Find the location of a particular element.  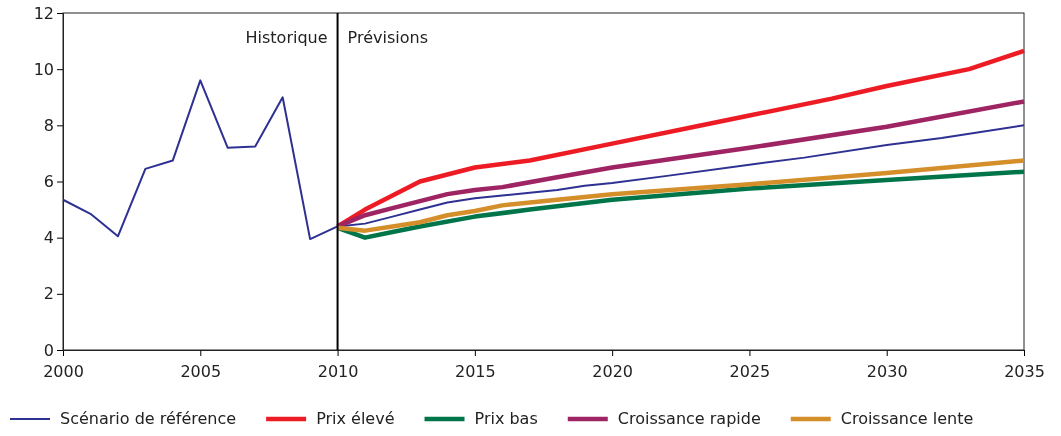

annotation: Prévisions is located at coordinates (387, 37).